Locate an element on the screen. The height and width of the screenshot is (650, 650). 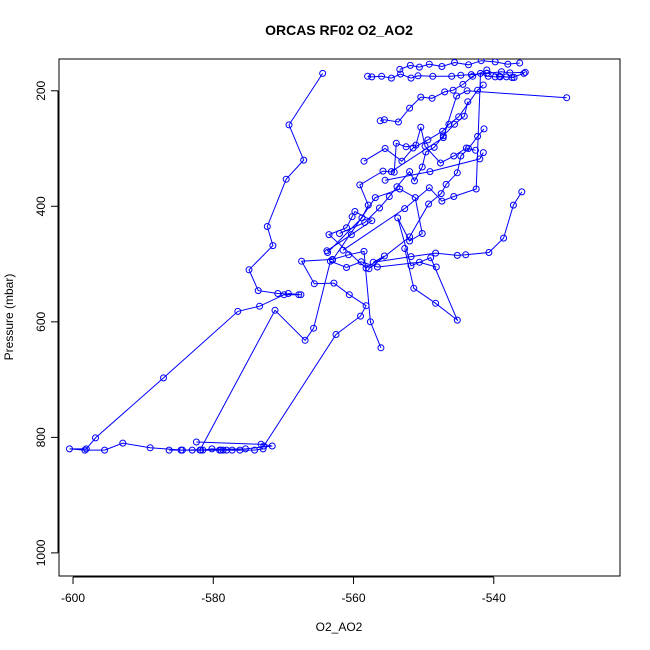
y-tick-label: 800 is located at coordinates (41, 437).